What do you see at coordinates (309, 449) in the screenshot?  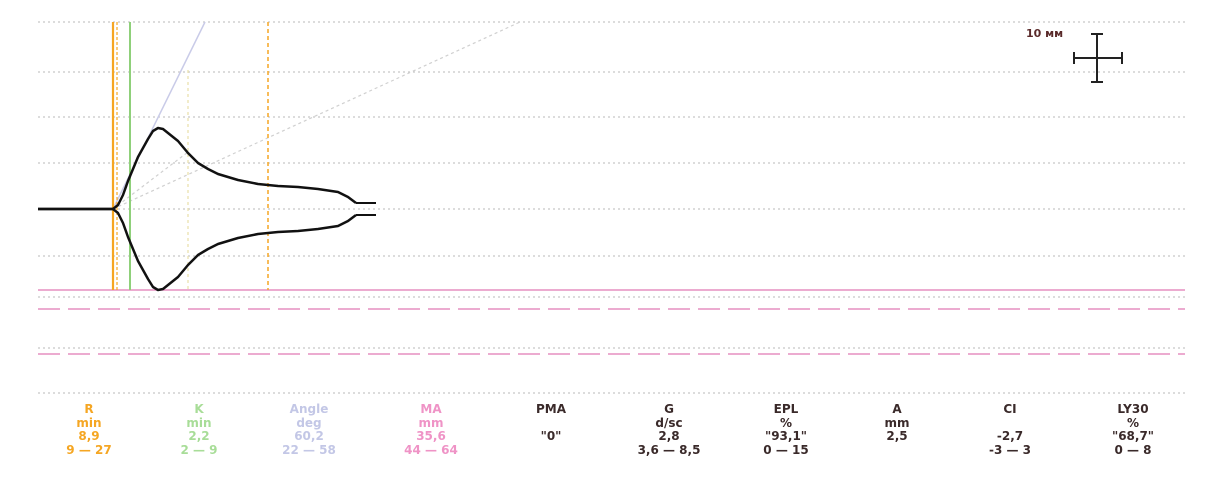 I see `param-range: 22 — 58` at bounding box center [309, 449].